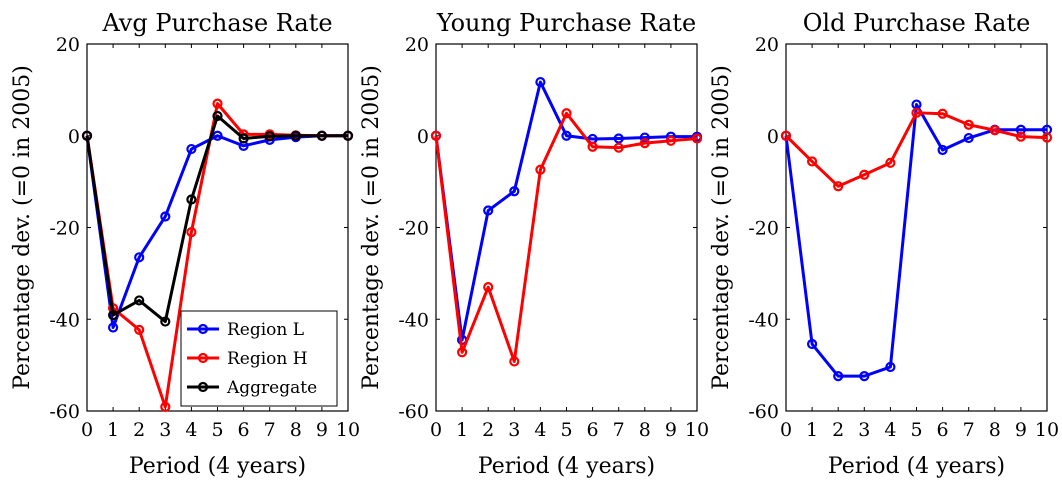  Describe the element at coordinates (216, 23) in the screenshot. I see `chart-title: Avg Purchase Rate` at that location.